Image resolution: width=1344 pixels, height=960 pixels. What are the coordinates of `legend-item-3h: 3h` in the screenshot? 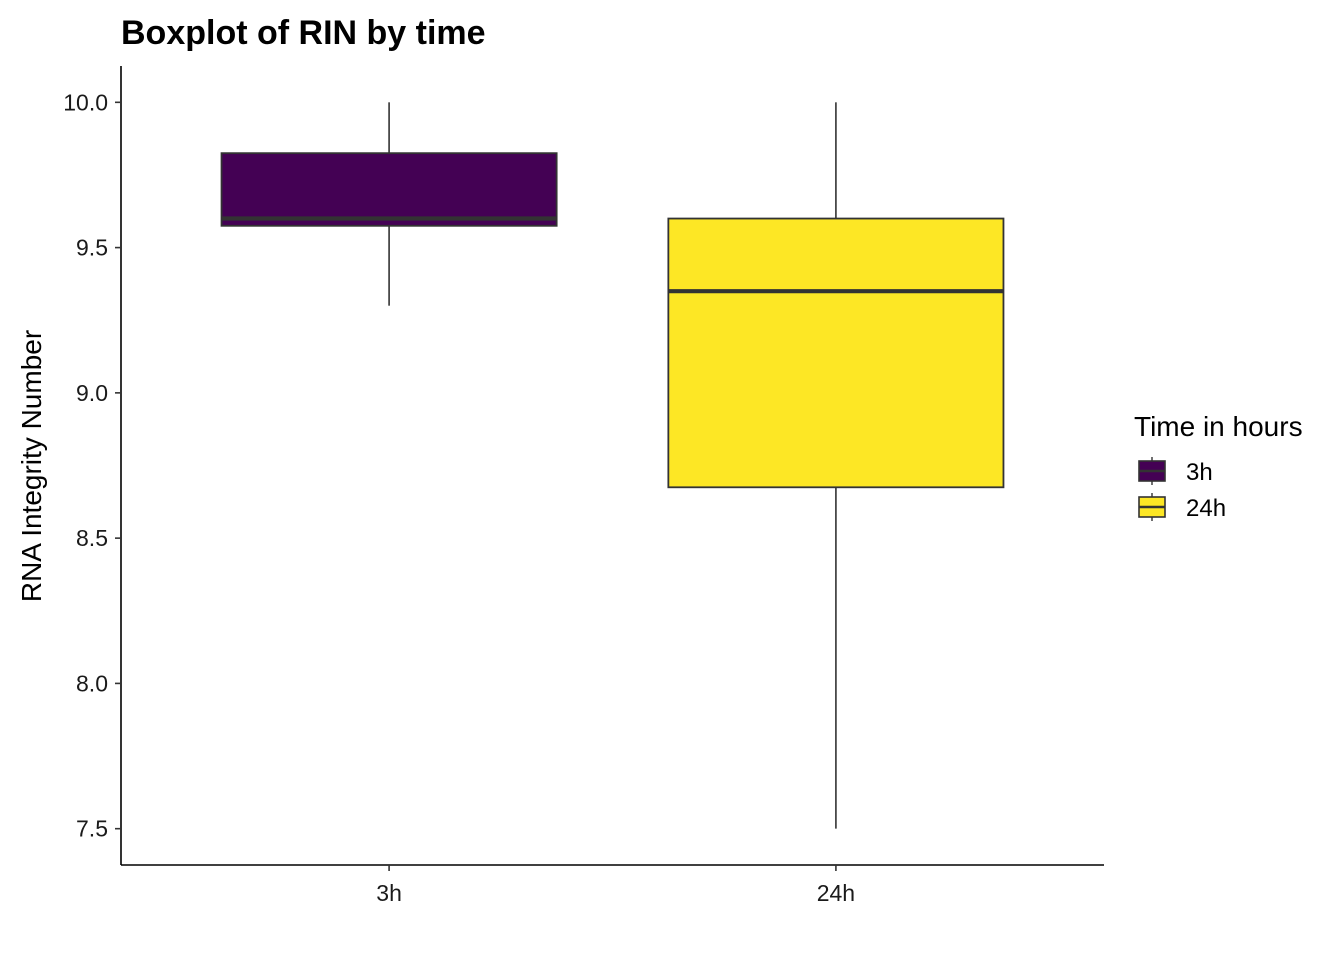 It's located at (1175, 471).